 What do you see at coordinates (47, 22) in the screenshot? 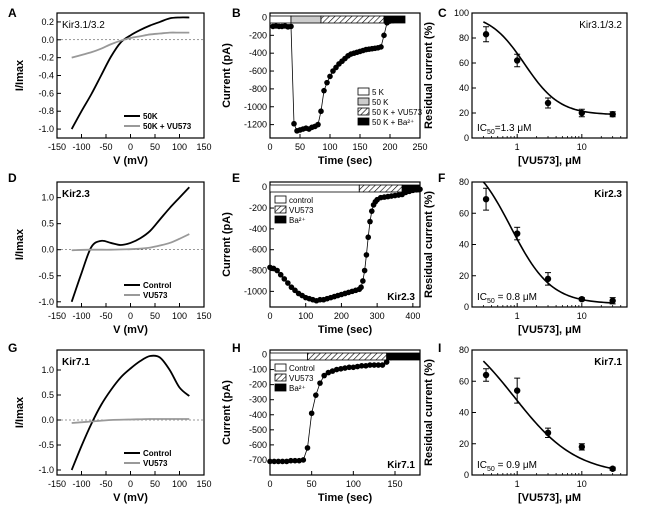
I see `y-tick-label: 0.2` at bounding box center [47, 22].